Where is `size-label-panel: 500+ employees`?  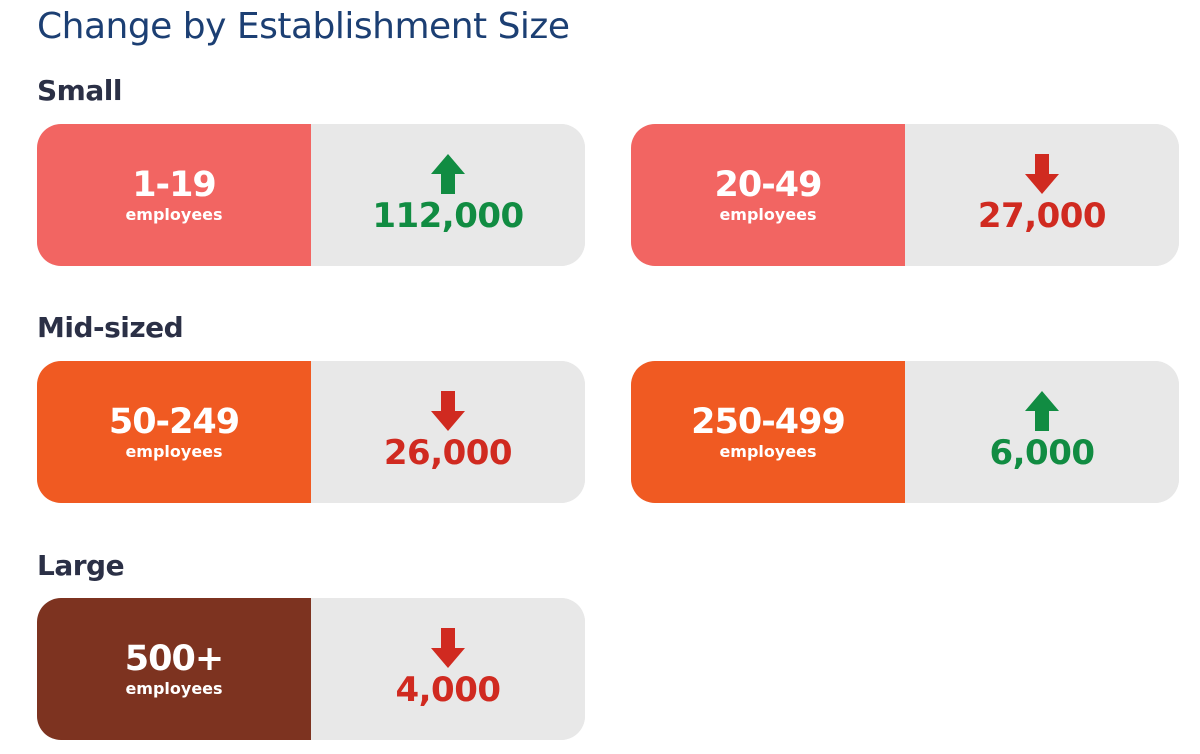 size-label-panel: 500+ employees is located at coordinates (174, 669).